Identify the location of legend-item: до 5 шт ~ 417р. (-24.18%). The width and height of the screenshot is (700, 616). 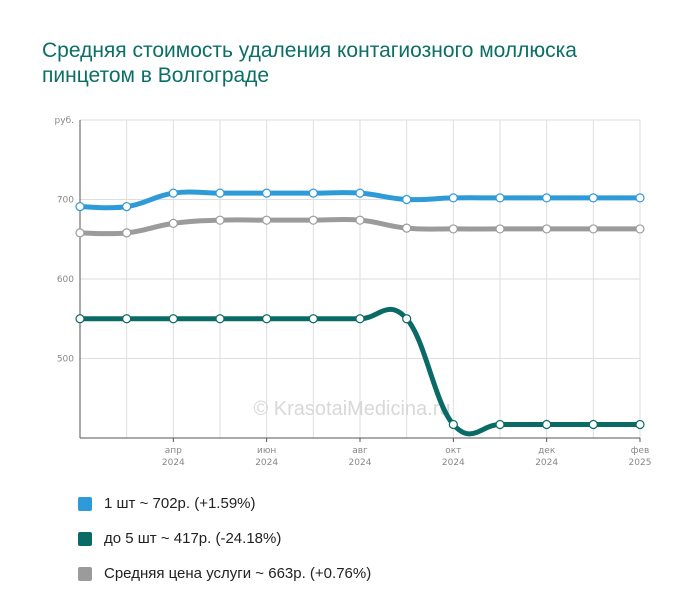
(224, 538).